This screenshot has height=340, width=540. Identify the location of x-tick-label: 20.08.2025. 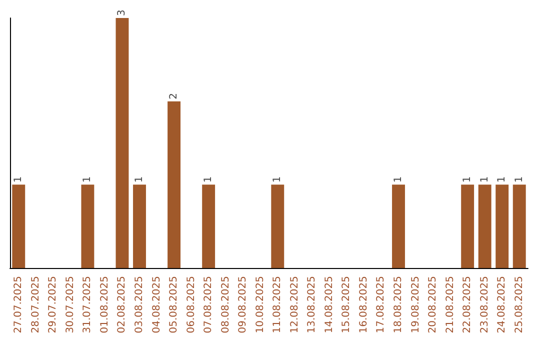
(433, 305).